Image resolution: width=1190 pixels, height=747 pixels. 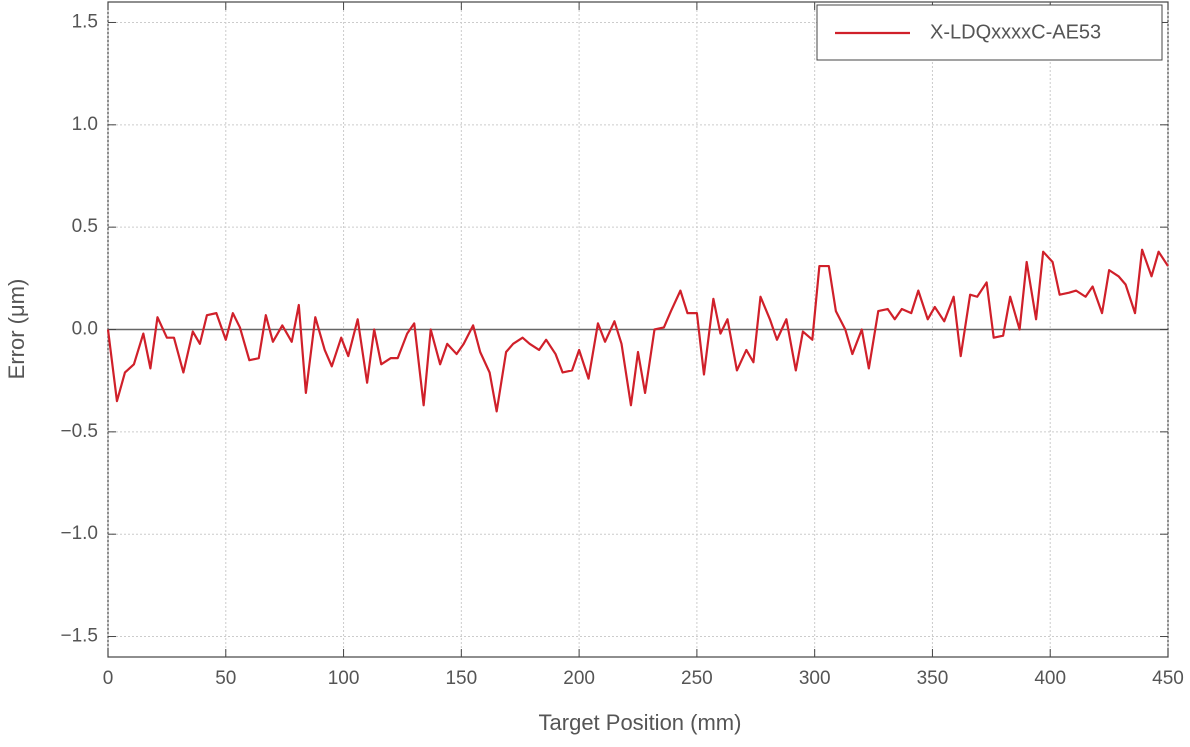 What do you see at coordinates (79, 431) in the screenshot?
I see `y-tick-label: −0.5` at bounding box center [79, 431].